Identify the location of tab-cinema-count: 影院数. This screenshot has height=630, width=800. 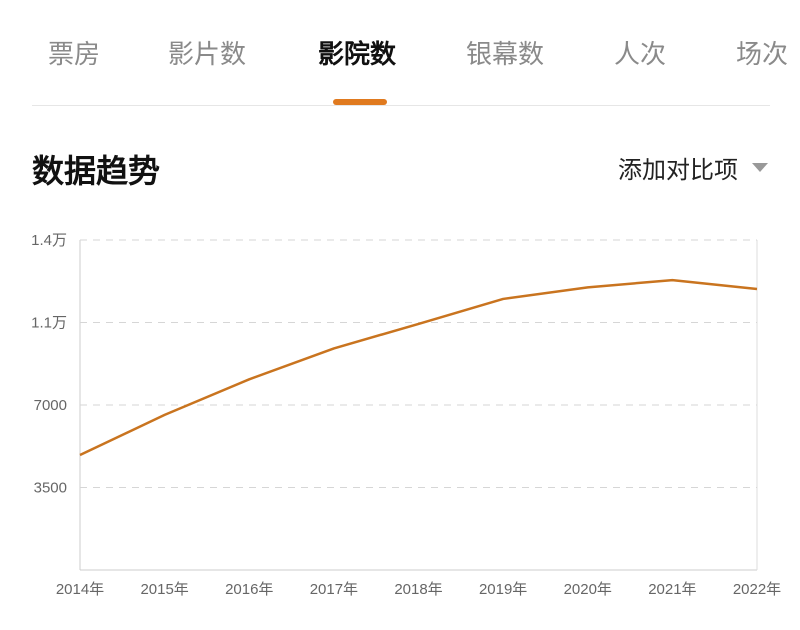
(357, 55).